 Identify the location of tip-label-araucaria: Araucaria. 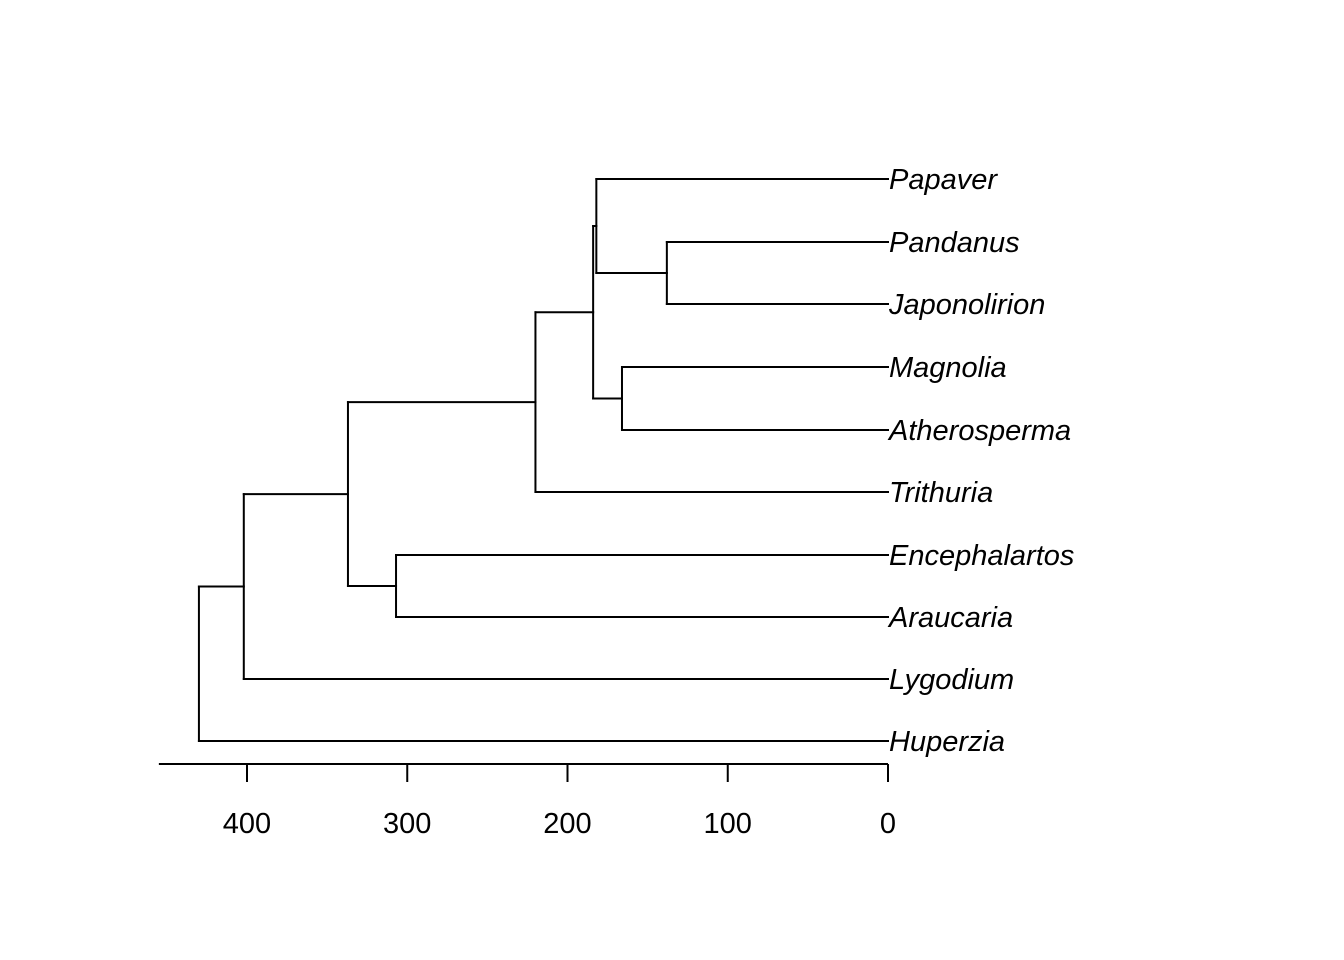
(950, 618).